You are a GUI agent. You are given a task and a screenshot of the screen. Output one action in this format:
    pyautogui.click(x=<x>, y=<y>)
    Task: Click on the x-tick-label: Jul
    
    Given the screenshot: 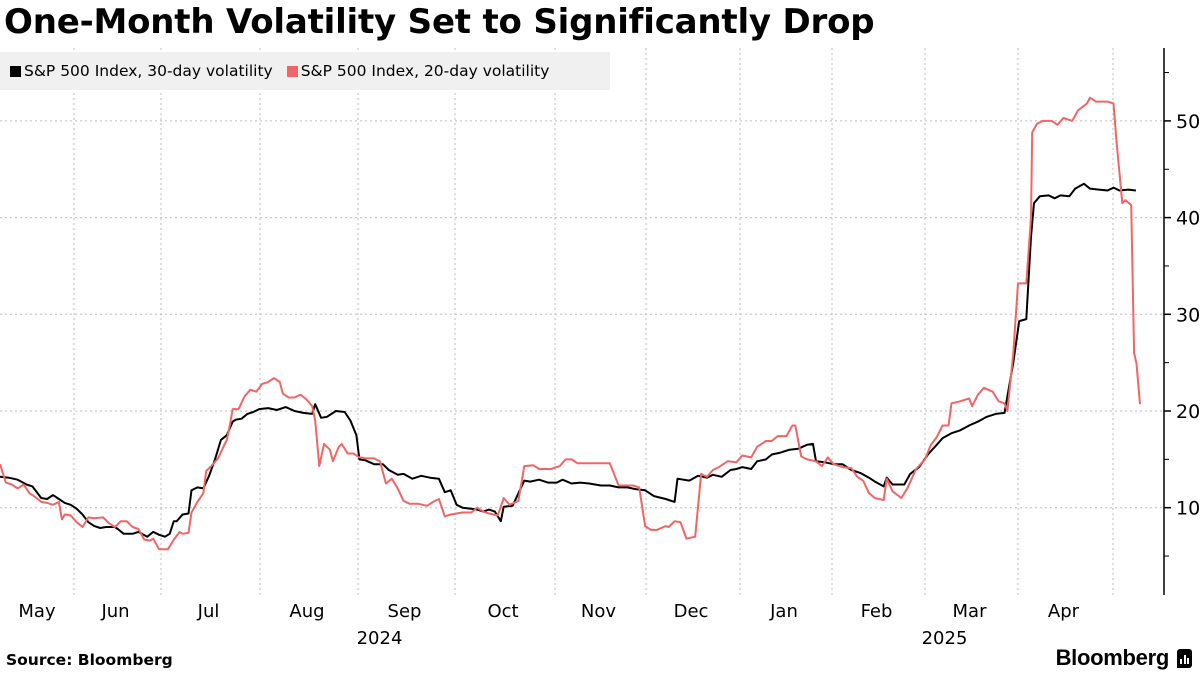 What is the action you would take?
    pyautogui.click(x=208, y=611)
    